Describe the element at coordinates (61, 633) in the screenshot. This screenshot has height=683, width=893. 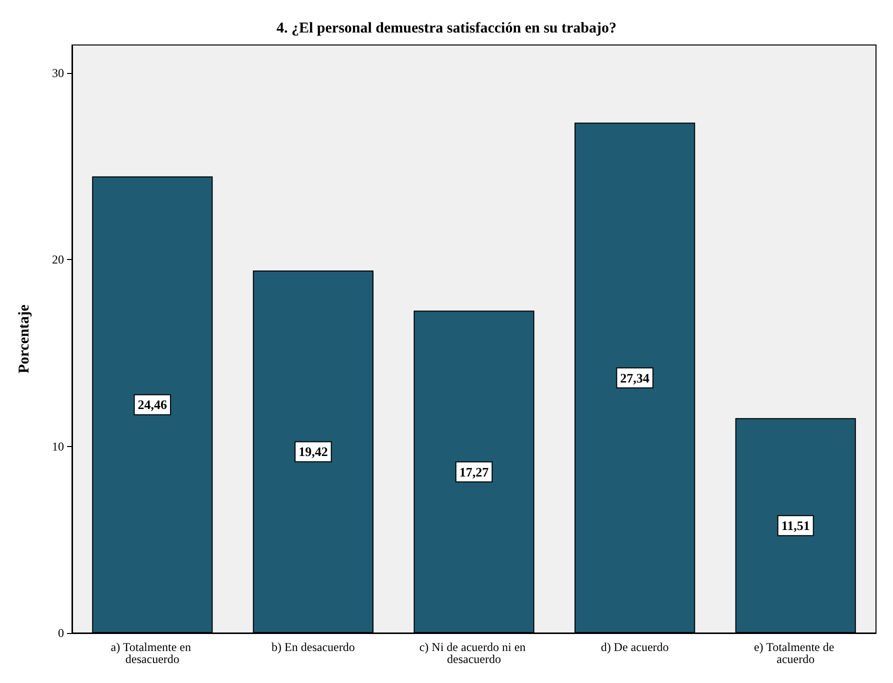
I see `y-tick-label: 0` at that location.